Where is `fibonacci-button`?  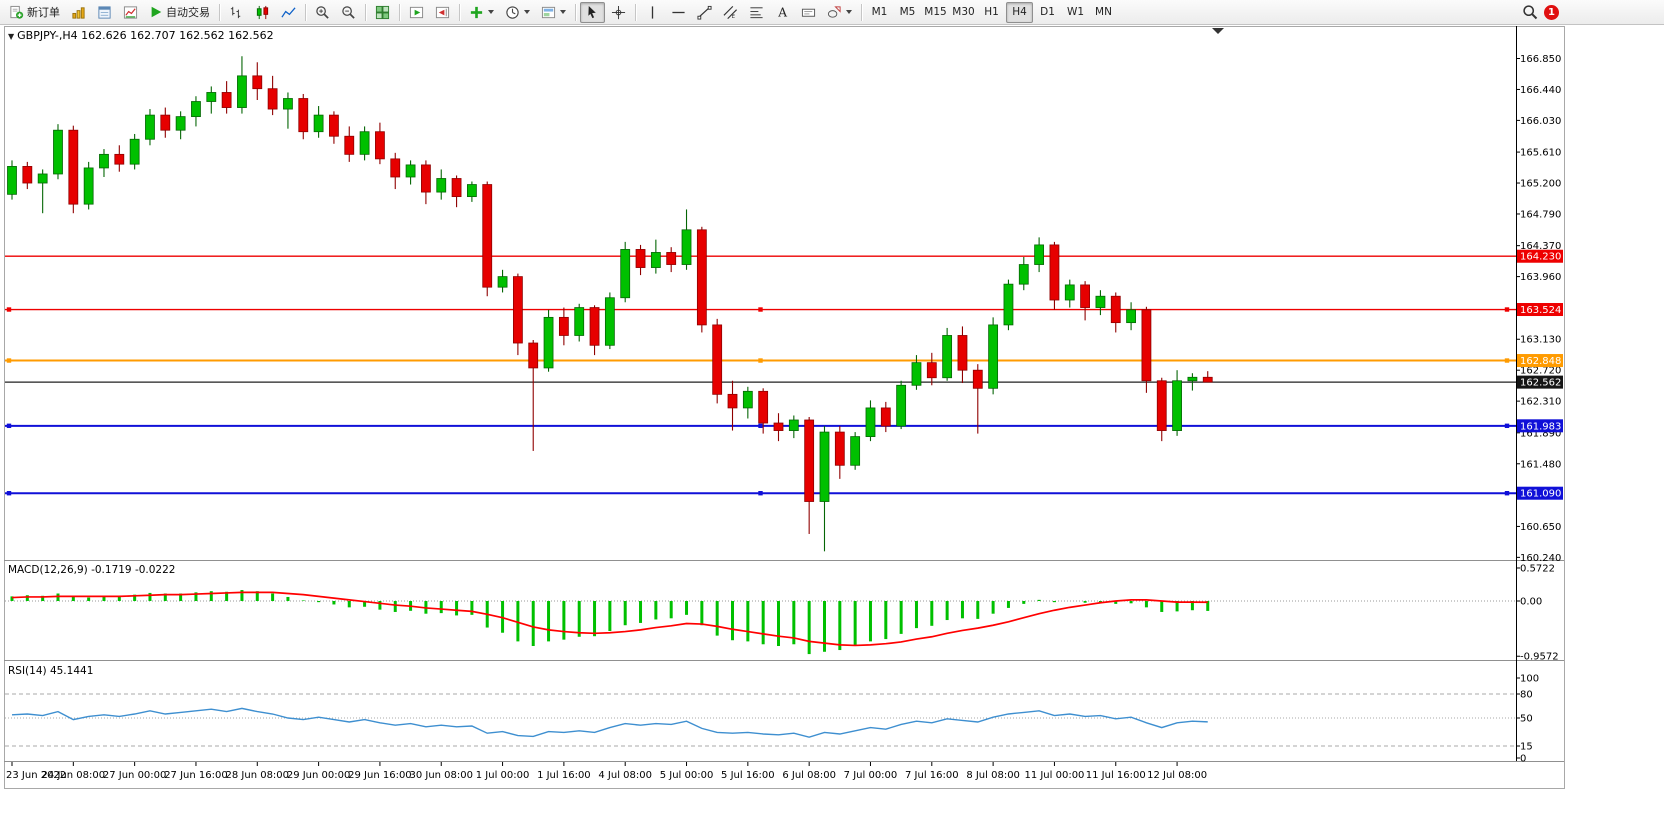 fibonacci-button is located at coordinates (756, 12).